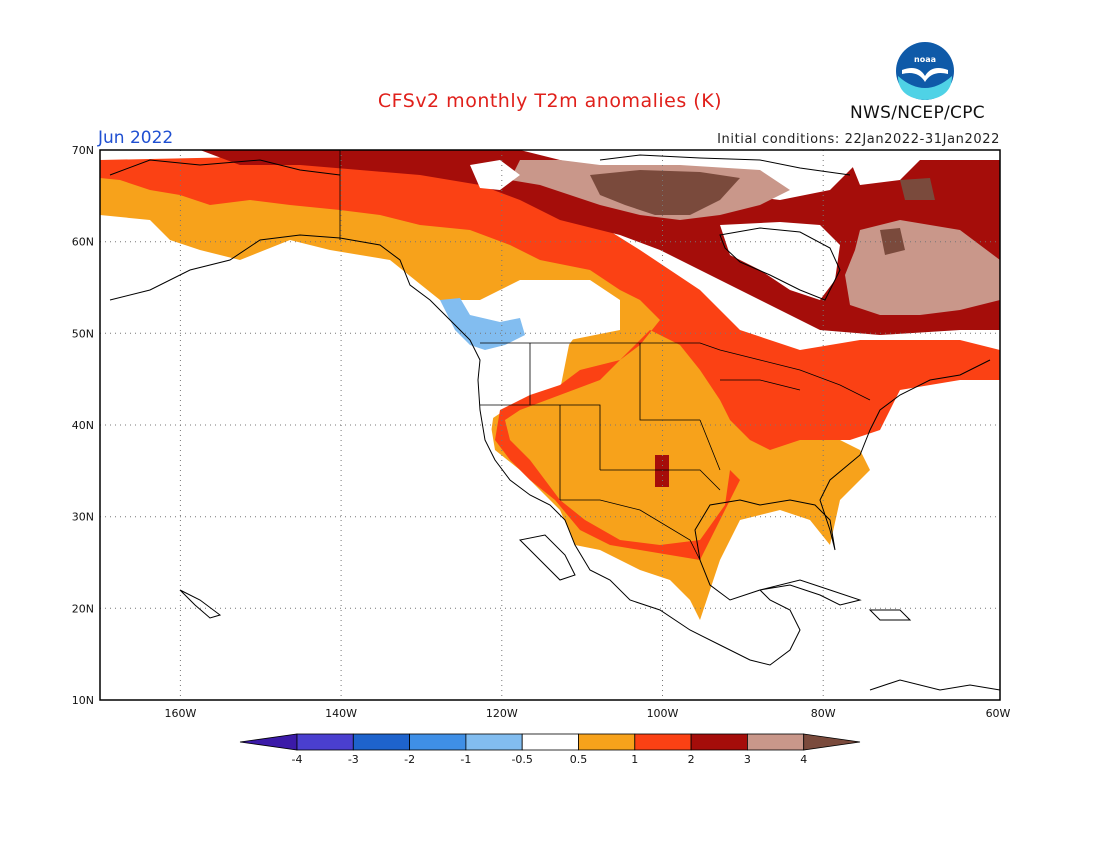 Image resolution: width=1100 pixels, height=850 pixels. What do you see at coordinates (832, 742) in the screenshot?
I see `legend-swatch-above` at bounding box center [832, 742].